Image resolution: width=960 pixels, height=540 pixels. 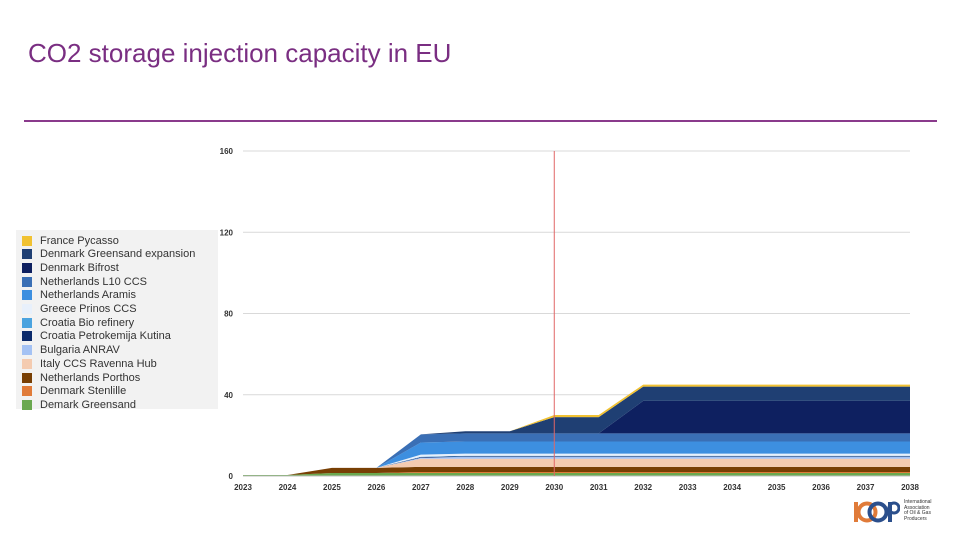 I want to click on legend-item: Demark Greensand, so click(x=79, y=404).